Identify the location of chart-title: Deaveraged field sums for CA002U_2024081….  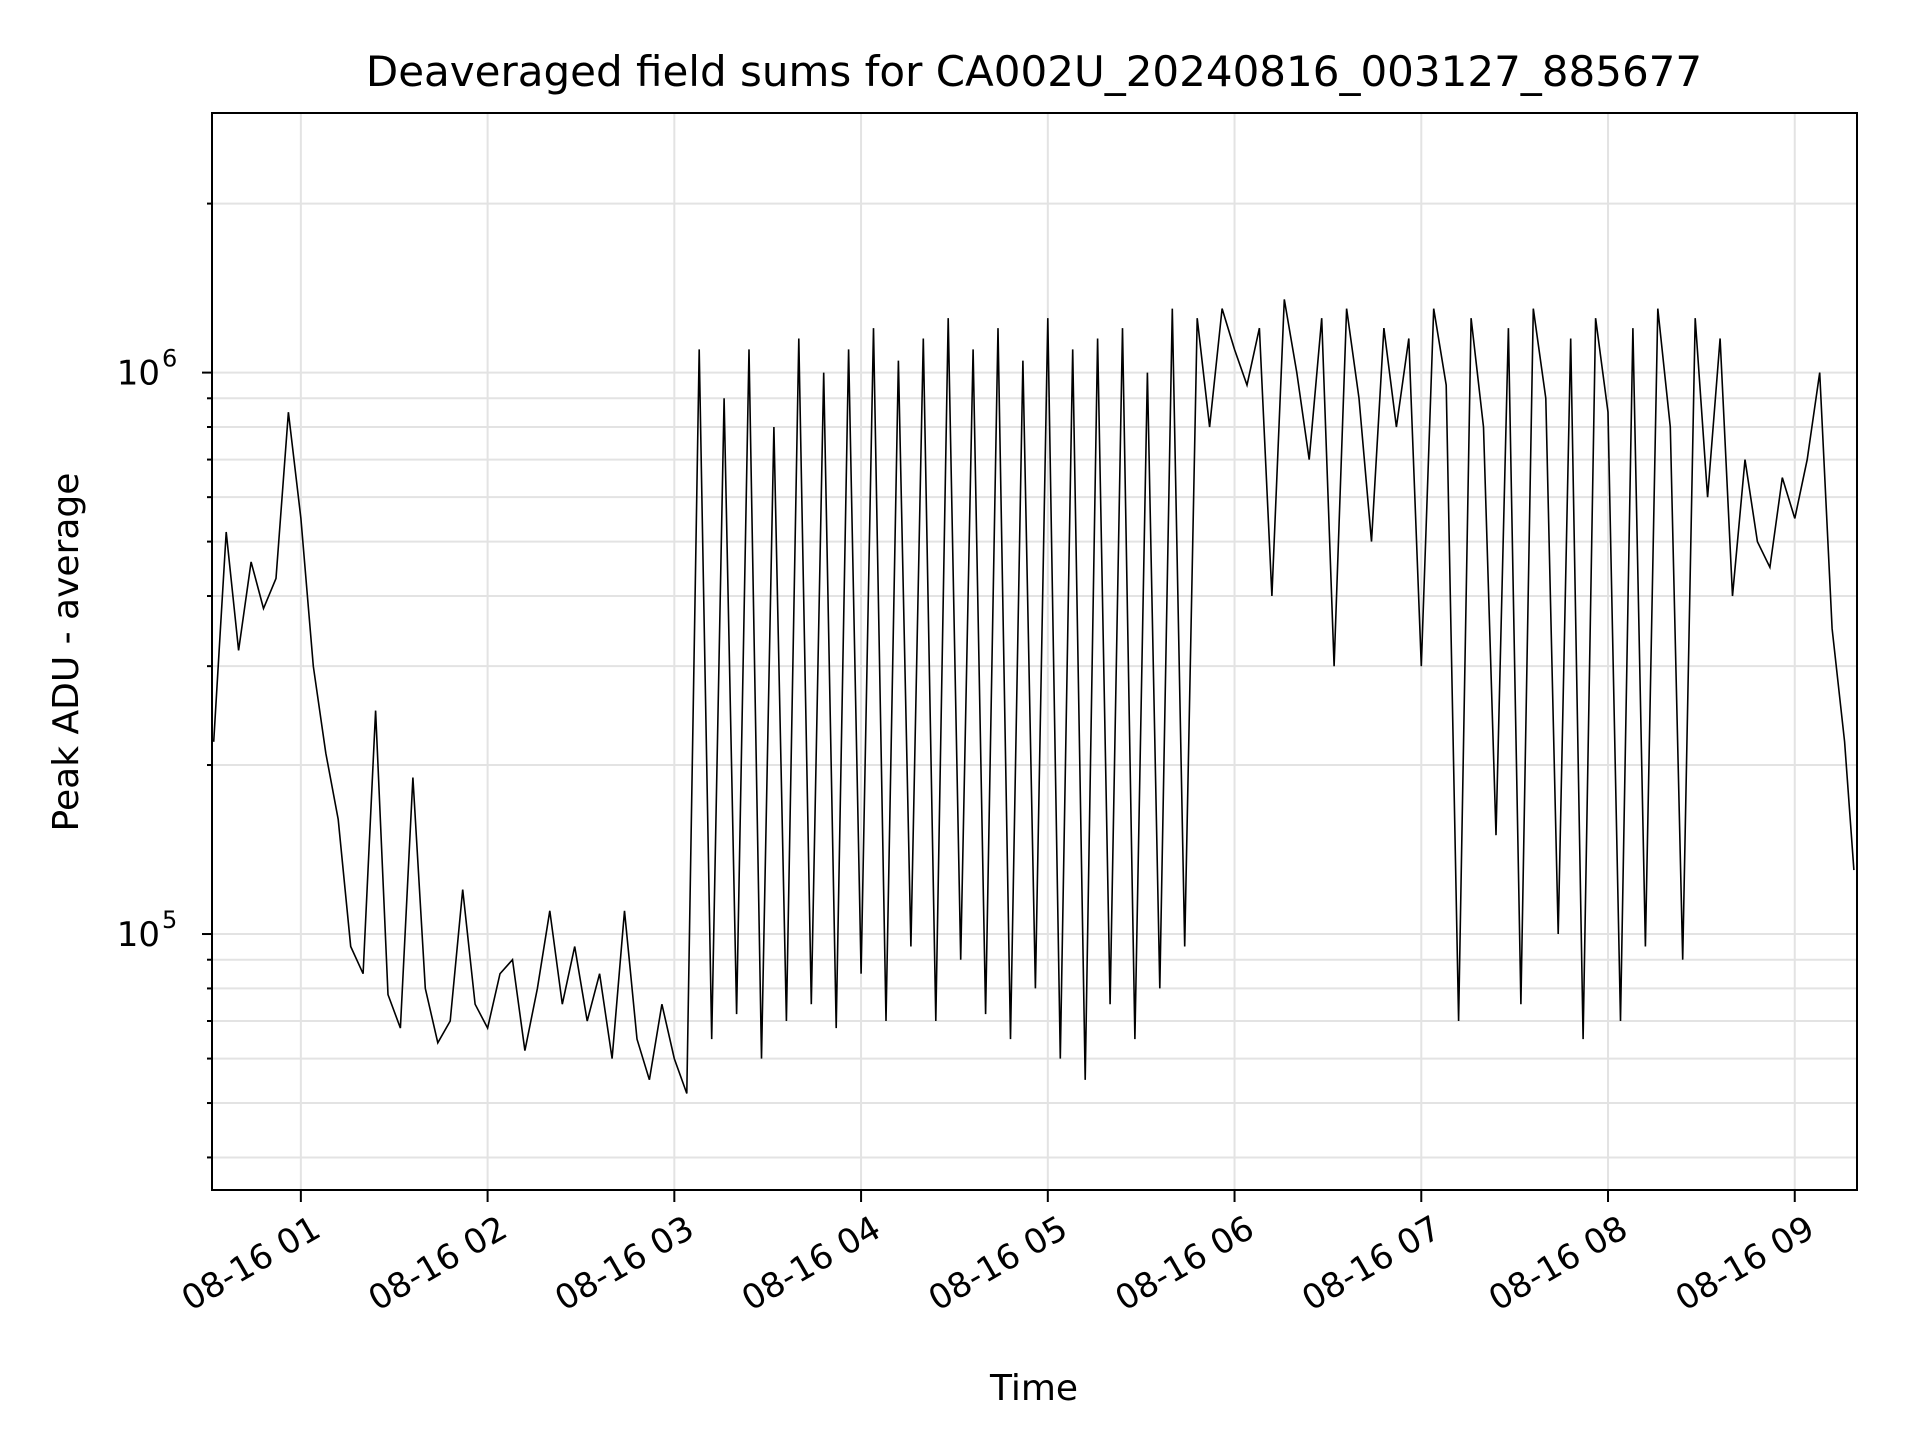
(1034, 71).